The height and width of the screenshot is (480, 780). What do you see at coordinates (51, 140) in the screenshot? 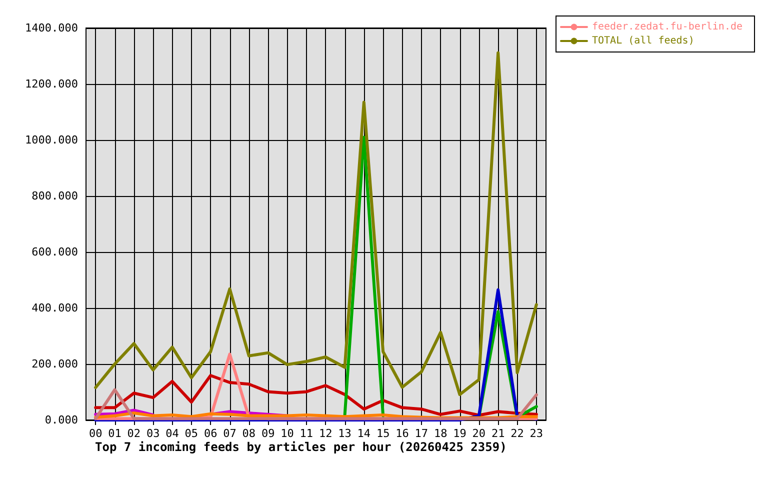
I see `y-tick-label: 1000.000` at bounding box center [51, 140].